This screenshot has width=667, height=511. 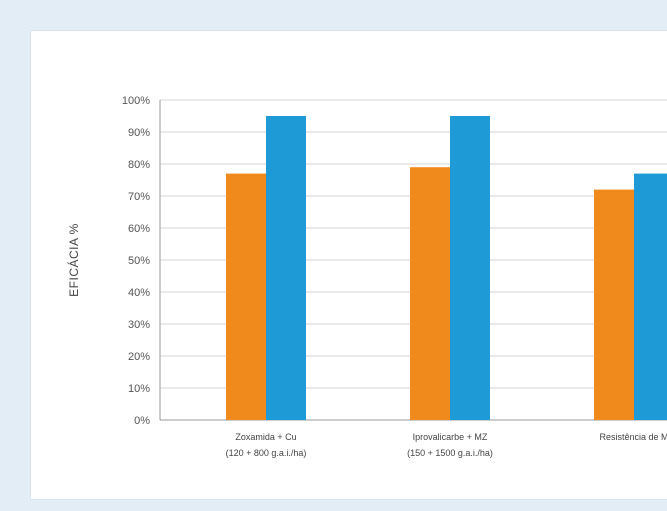 I want to click on x-category-label: (120 + 800 g.a.i./ha), so click(x=266, y=453).